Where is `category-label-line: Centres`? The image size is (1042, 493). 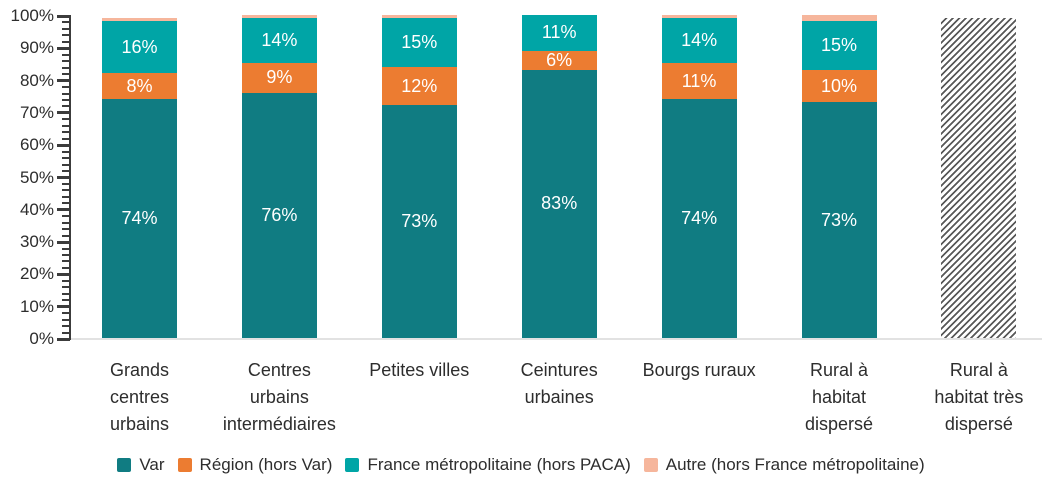 category-label-line: Centres is located at coordinates (279, 370).